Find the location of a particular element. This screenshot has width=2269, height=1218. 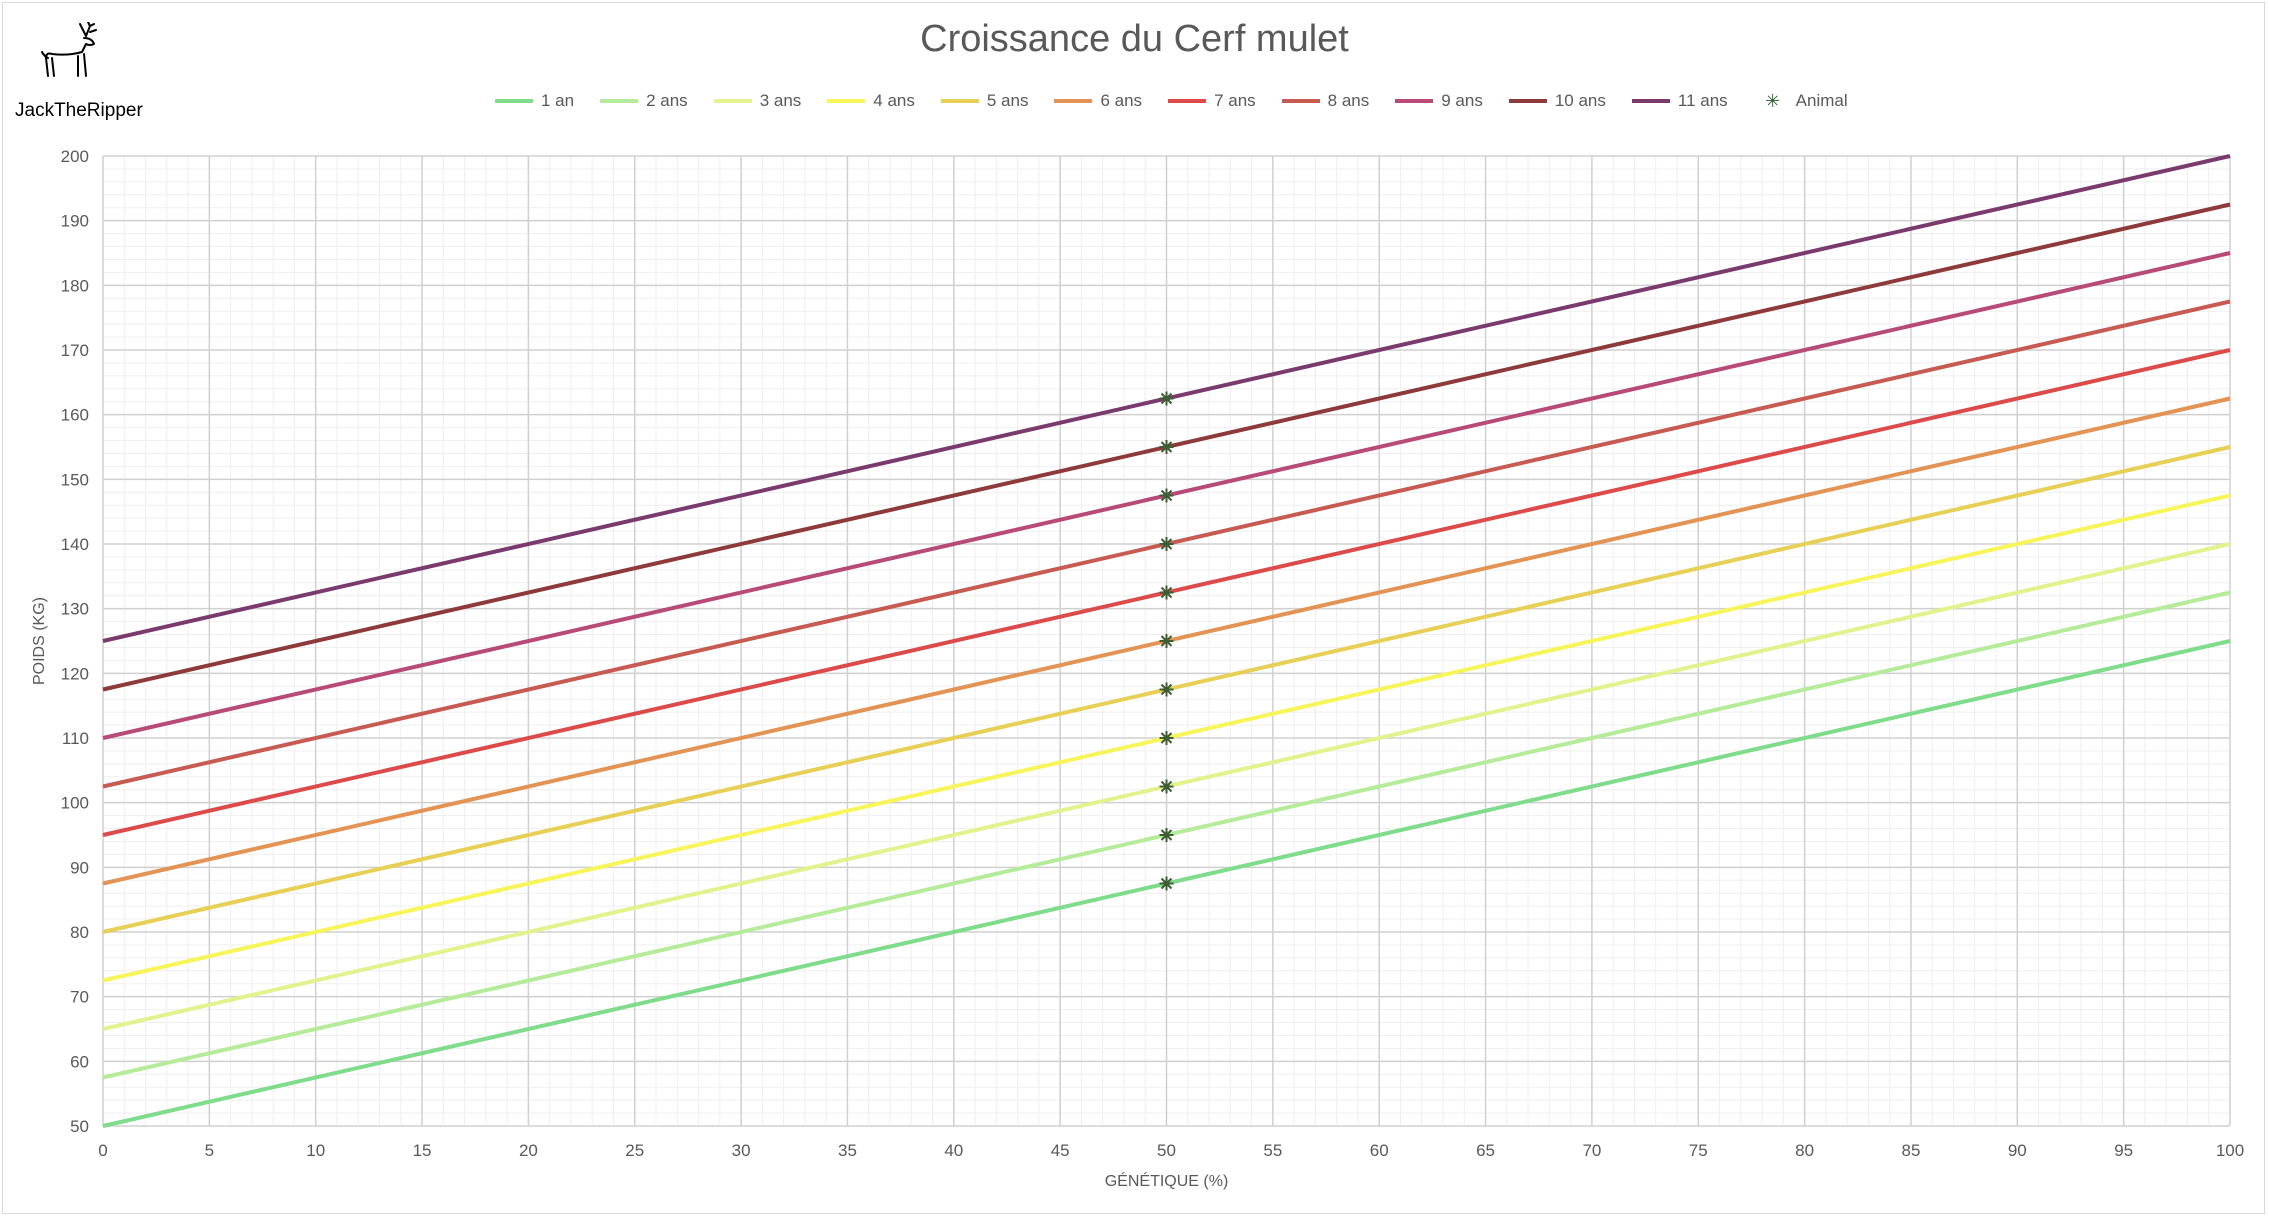

y-tick-label: 110 is located at coordinates (75, 738).